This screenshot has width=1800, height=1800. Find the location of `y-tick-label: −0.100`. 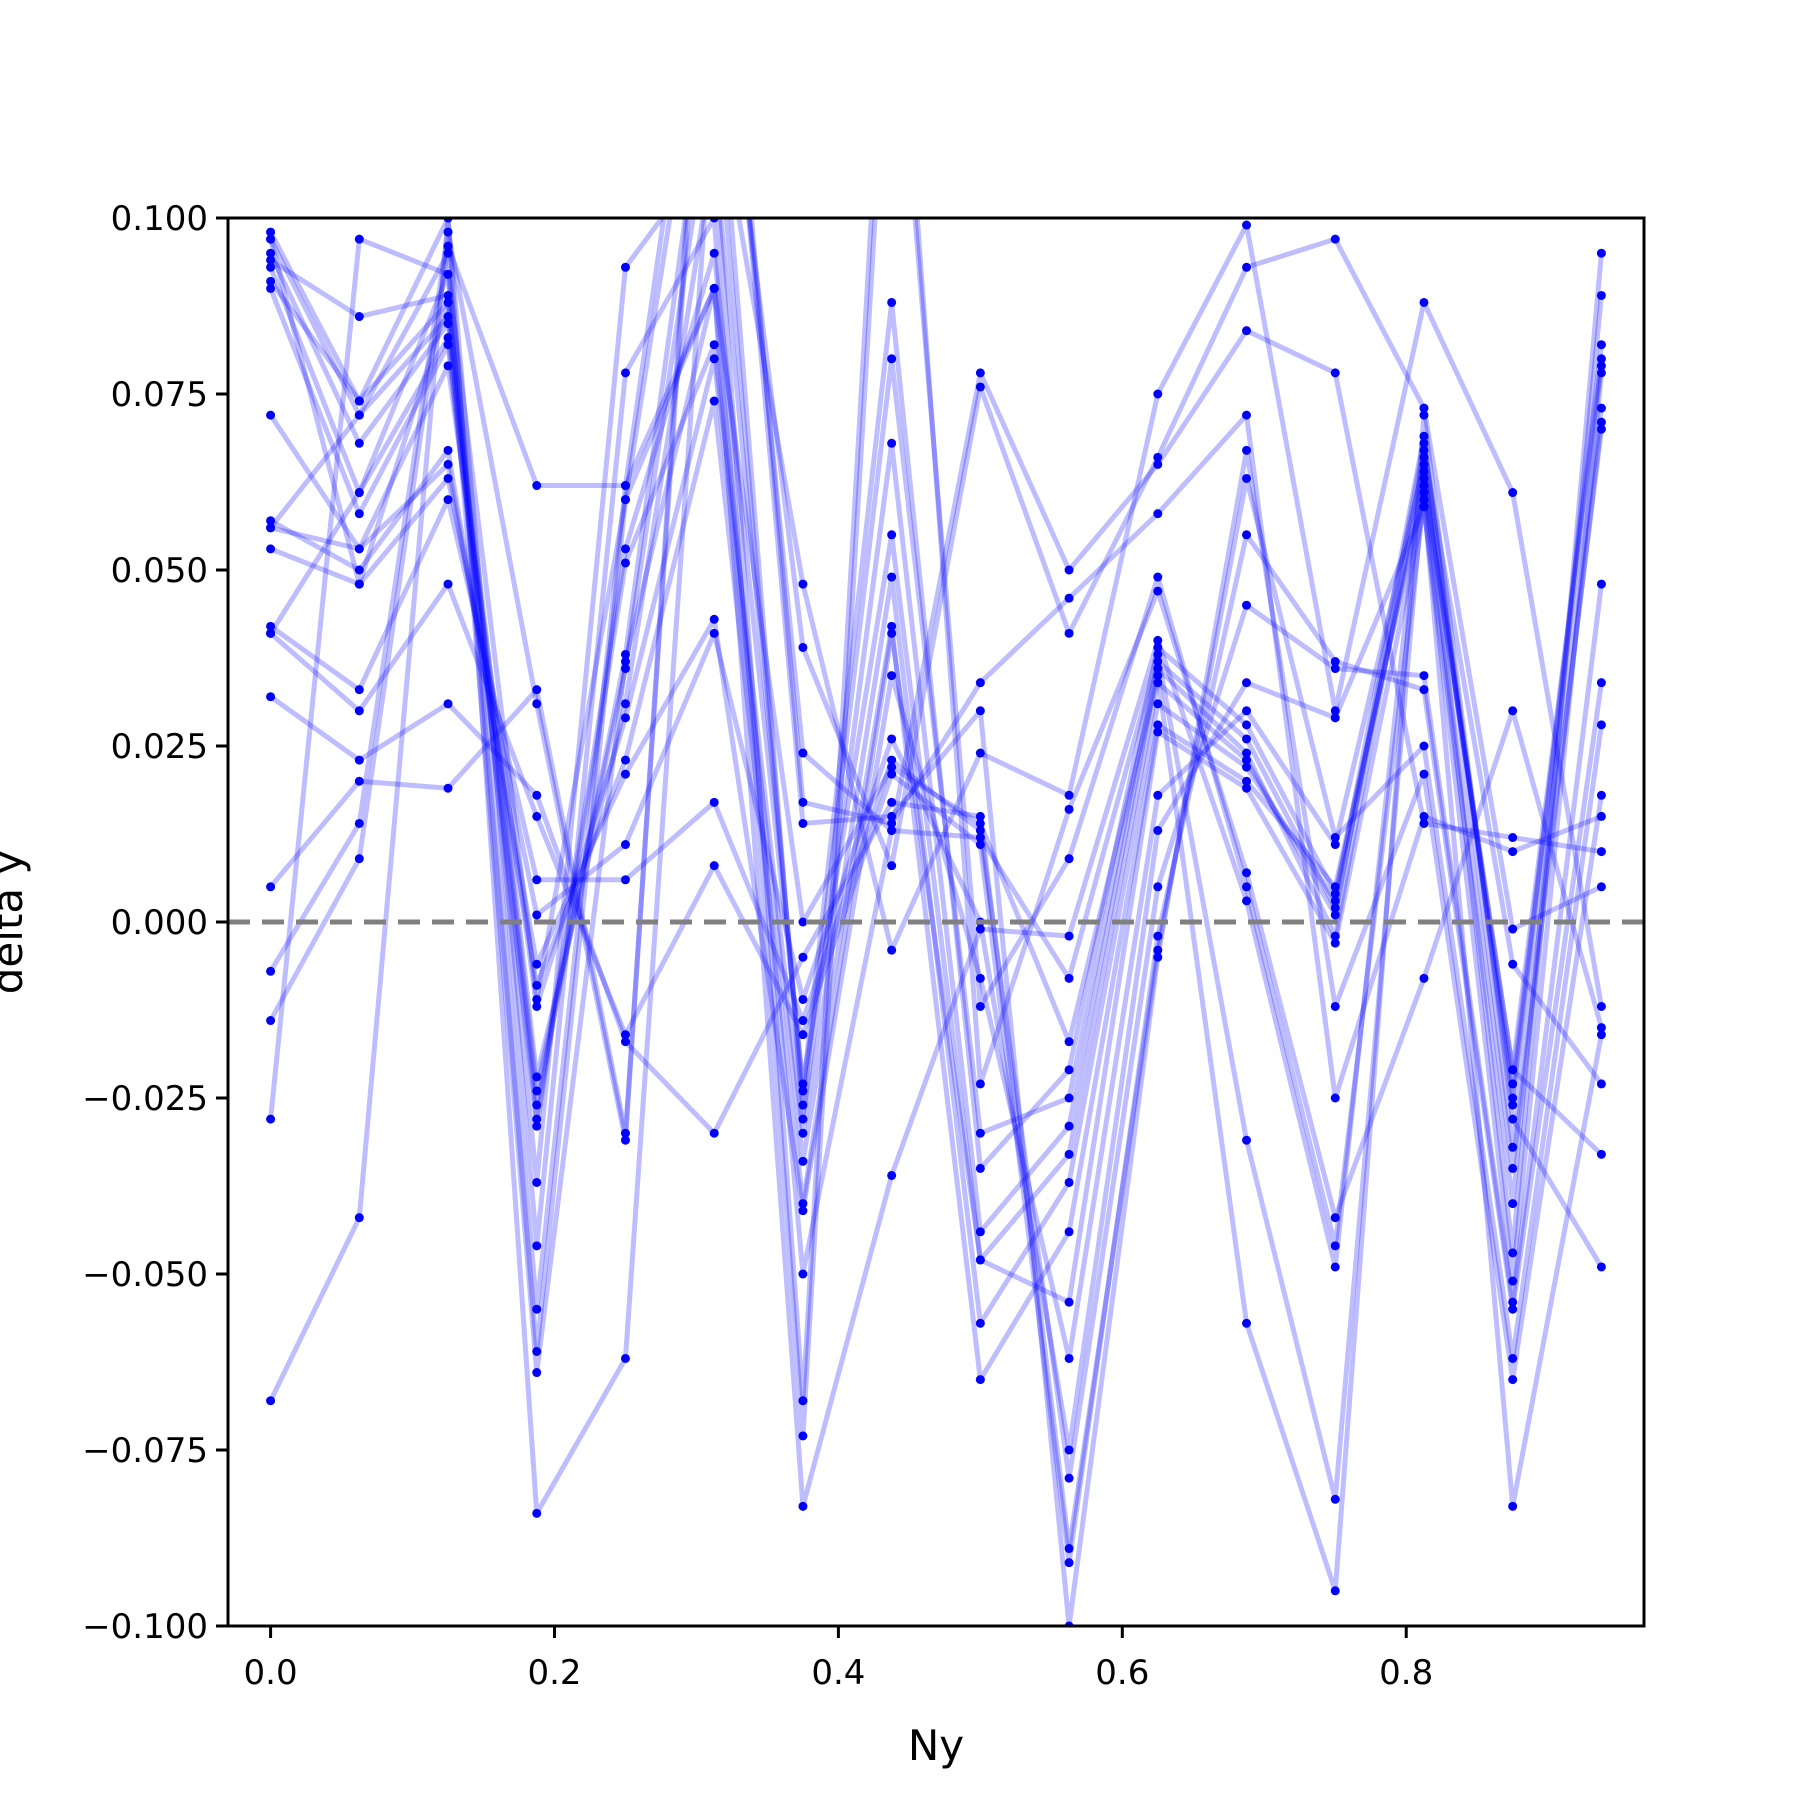

y-tick-label: −0.100 is located at coordinates (145, 1627).